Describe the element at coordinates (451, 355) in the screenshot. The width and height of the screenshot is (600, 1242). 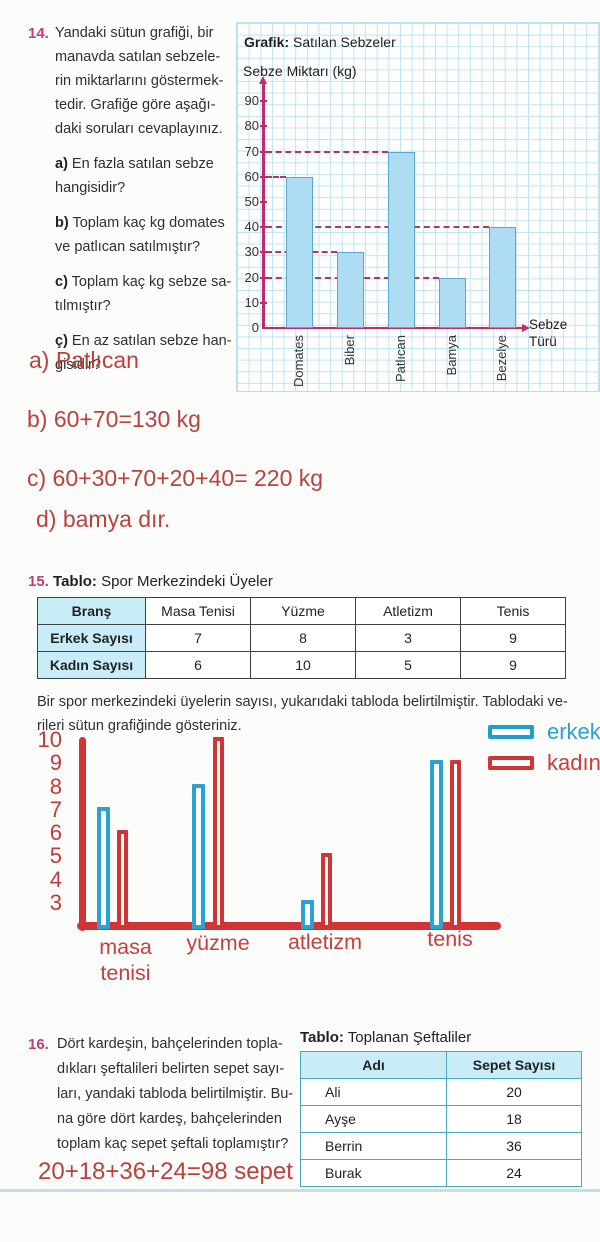
I see `x-category-label: Bamya` at that location.